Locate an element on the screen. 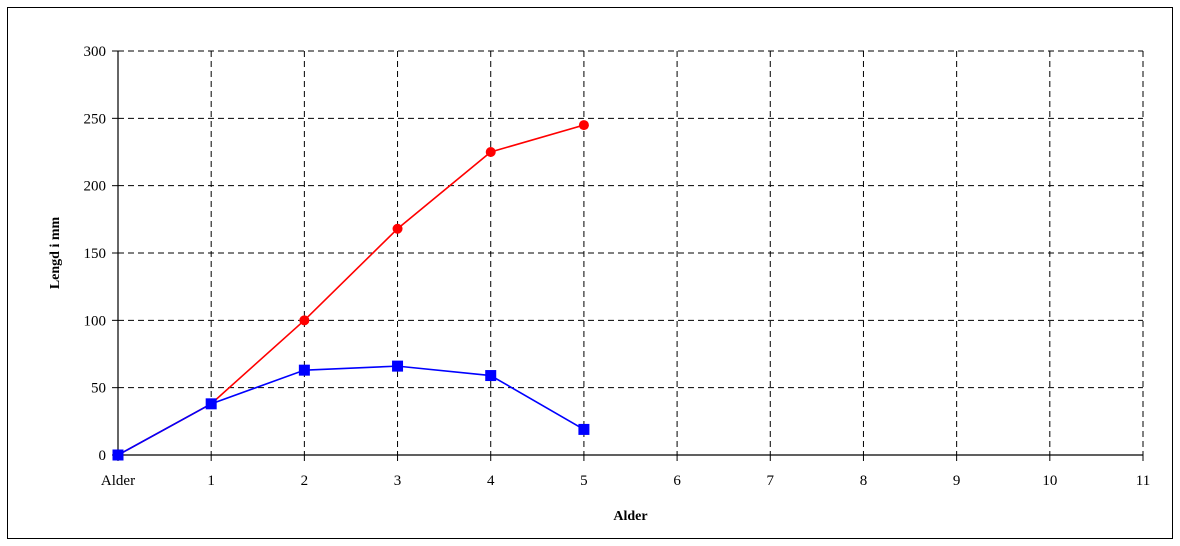 Image resolution: width=1180 pixels, height=546 pixels. x-tick-labels: Alder 1 2 3 4 5 6 7 8 9 10 11 is located at coordinates (625, 481).